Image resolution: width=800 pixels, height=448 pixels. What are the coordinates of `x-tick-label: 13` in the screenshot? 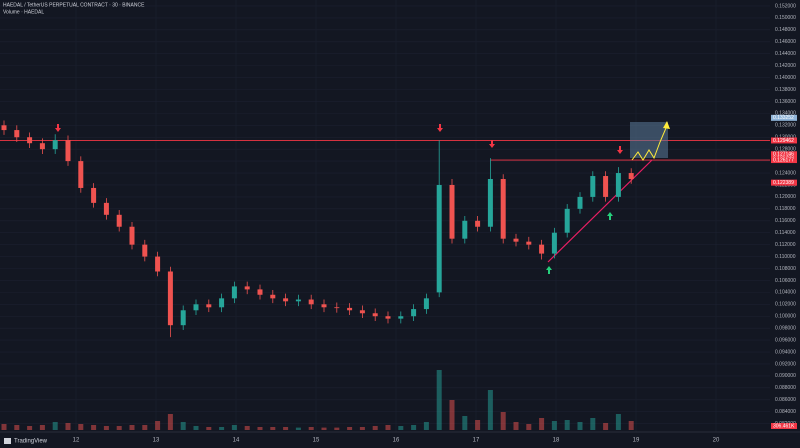 It's located at (156, 441).